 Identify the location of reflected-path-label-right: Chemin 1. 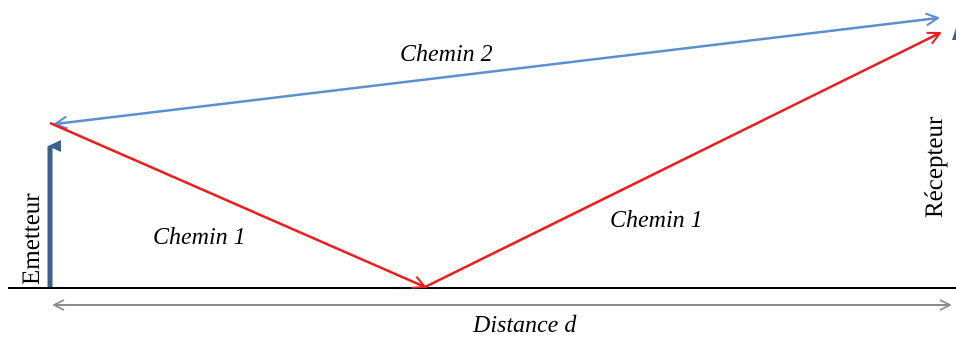
(656, 220).